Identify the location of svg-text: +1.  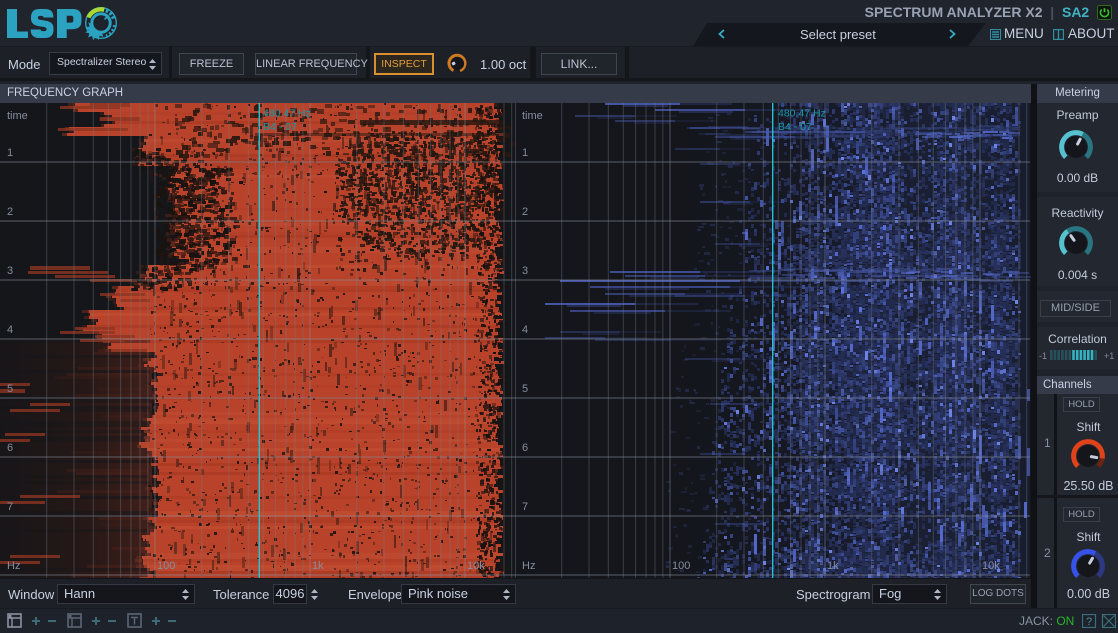
(1109, 356).